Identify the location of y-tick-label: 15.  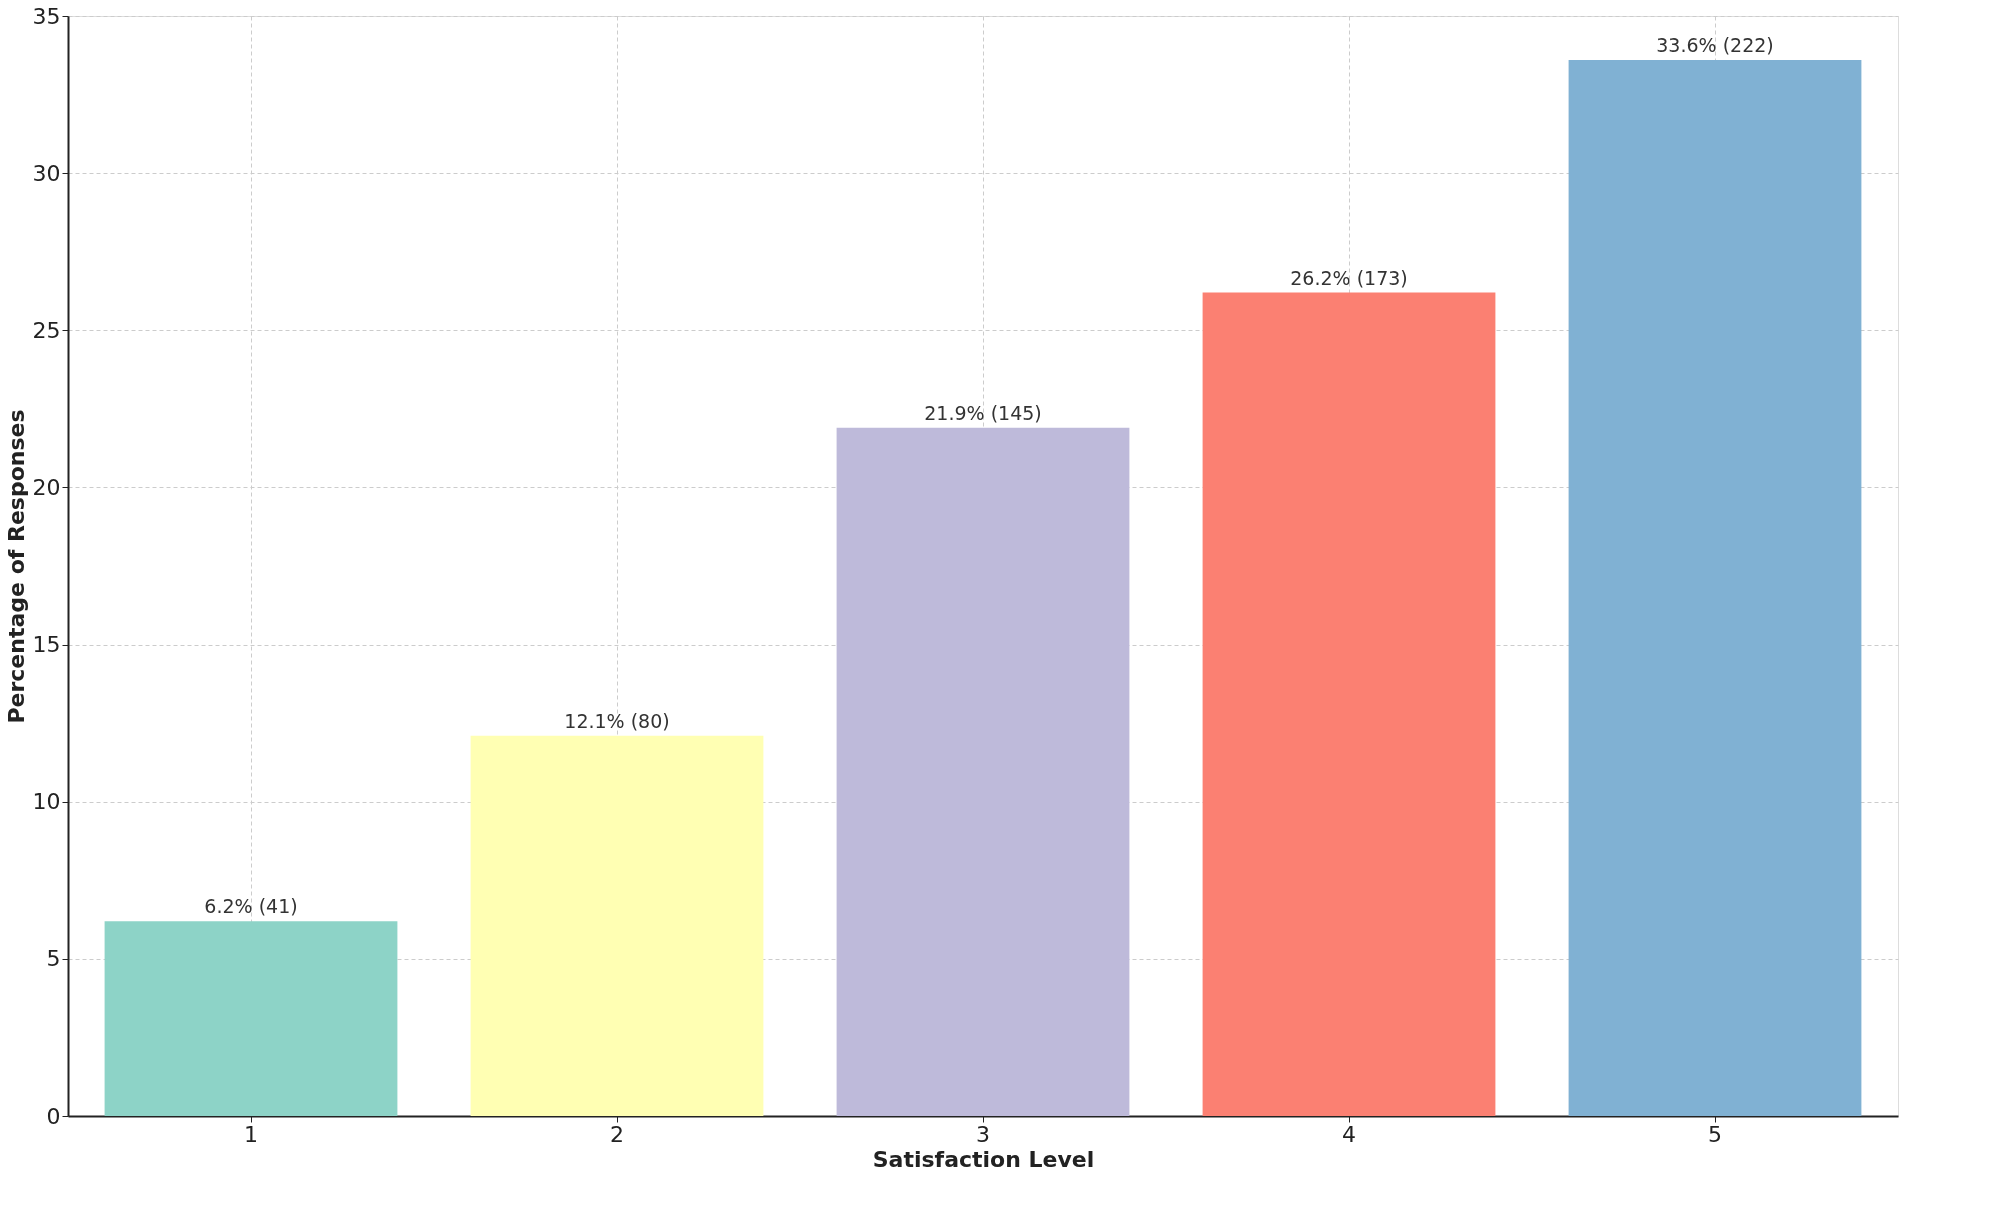
(46, 645).